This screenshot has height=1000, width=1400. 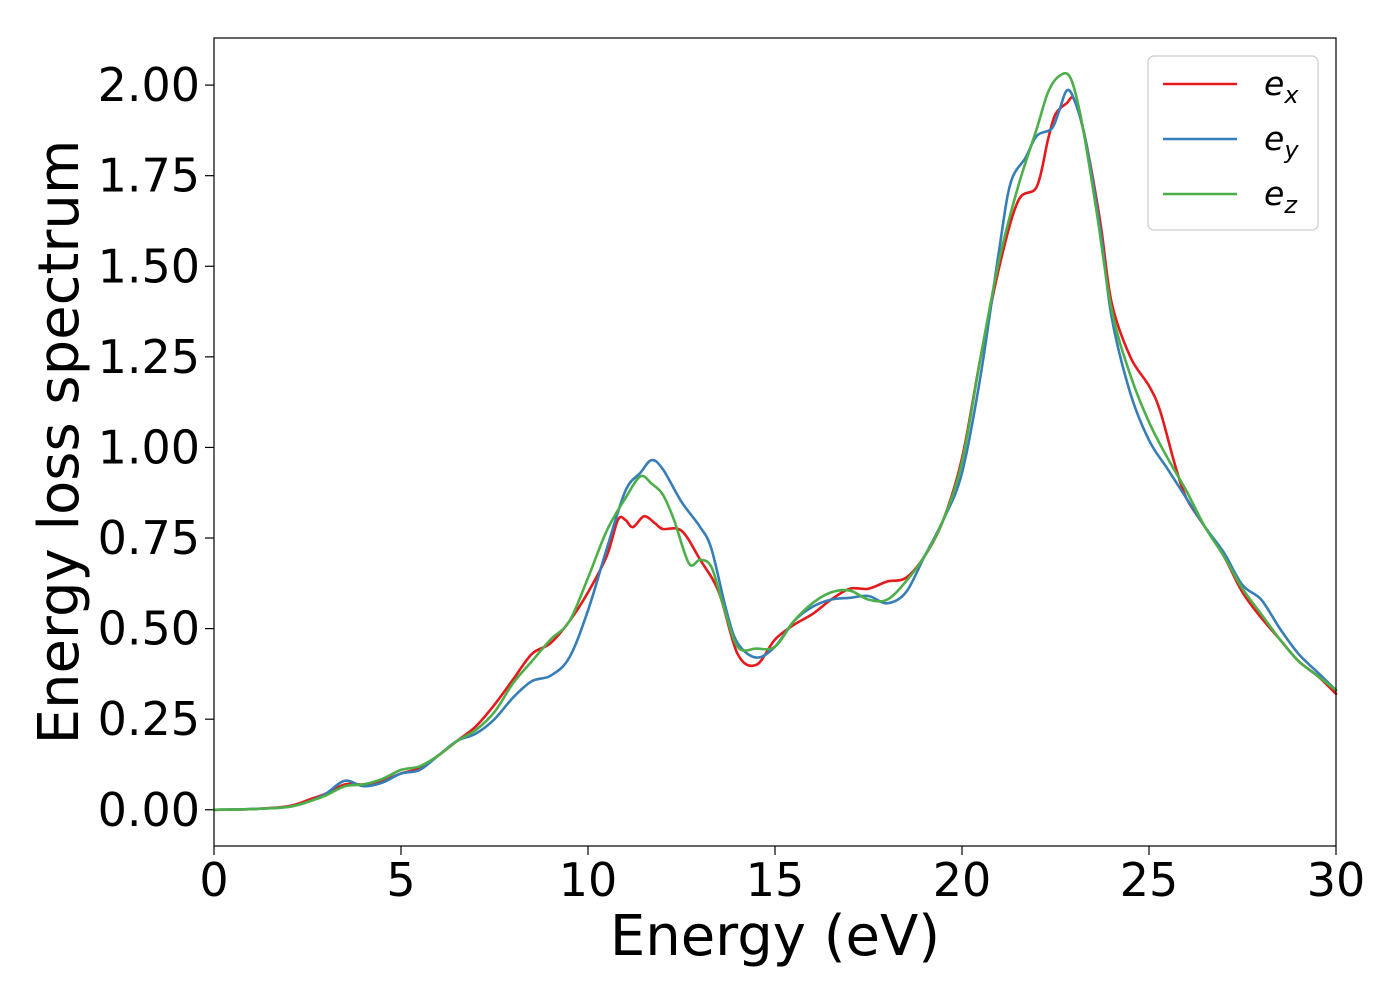 I want to click on y-tick-label: 0.50, so click(x=149, y=629).